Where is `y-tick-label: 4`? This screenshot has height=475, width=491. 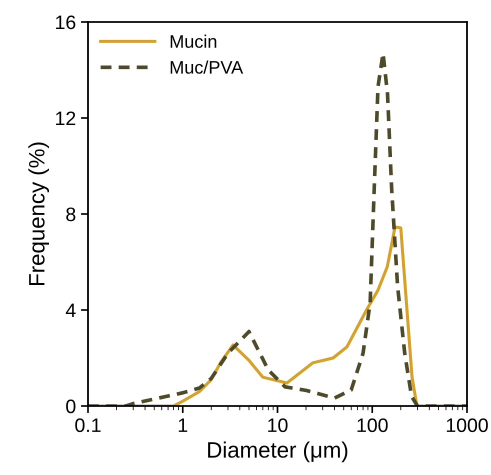
y-tick-label: 4 is located at coordinates (71, 311).